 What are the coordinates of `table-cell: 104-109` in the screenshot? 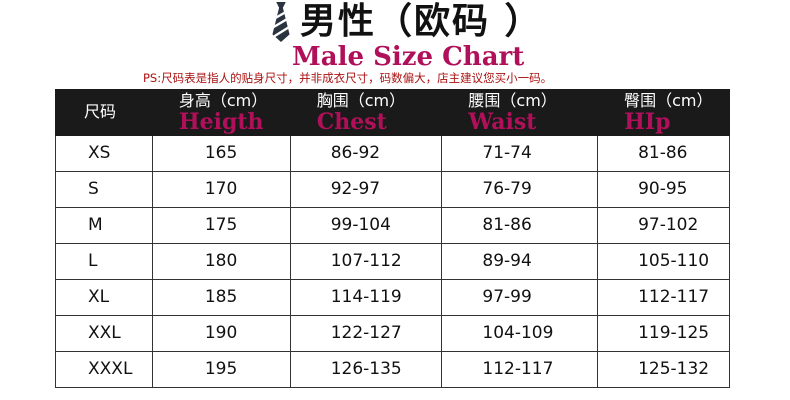 It's located at (520, 333).